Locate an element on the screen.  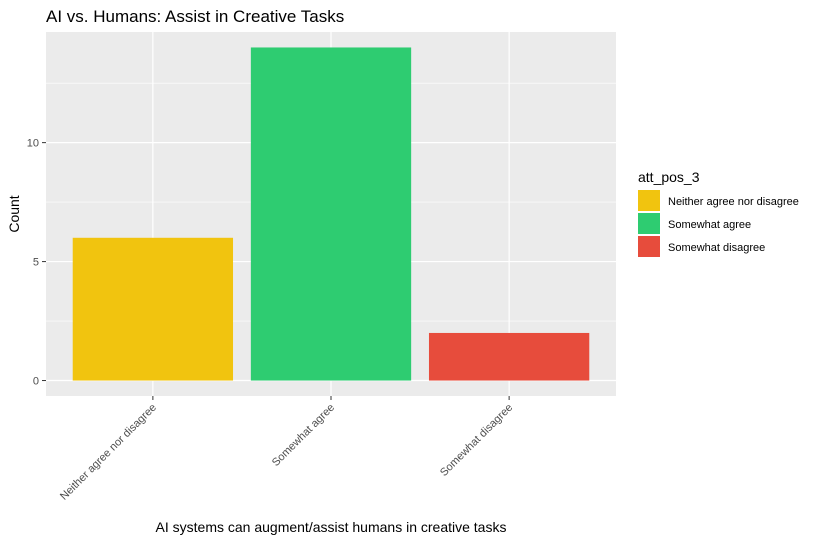
legend-title: att_pos_3 is located at coordinates (669, 177).